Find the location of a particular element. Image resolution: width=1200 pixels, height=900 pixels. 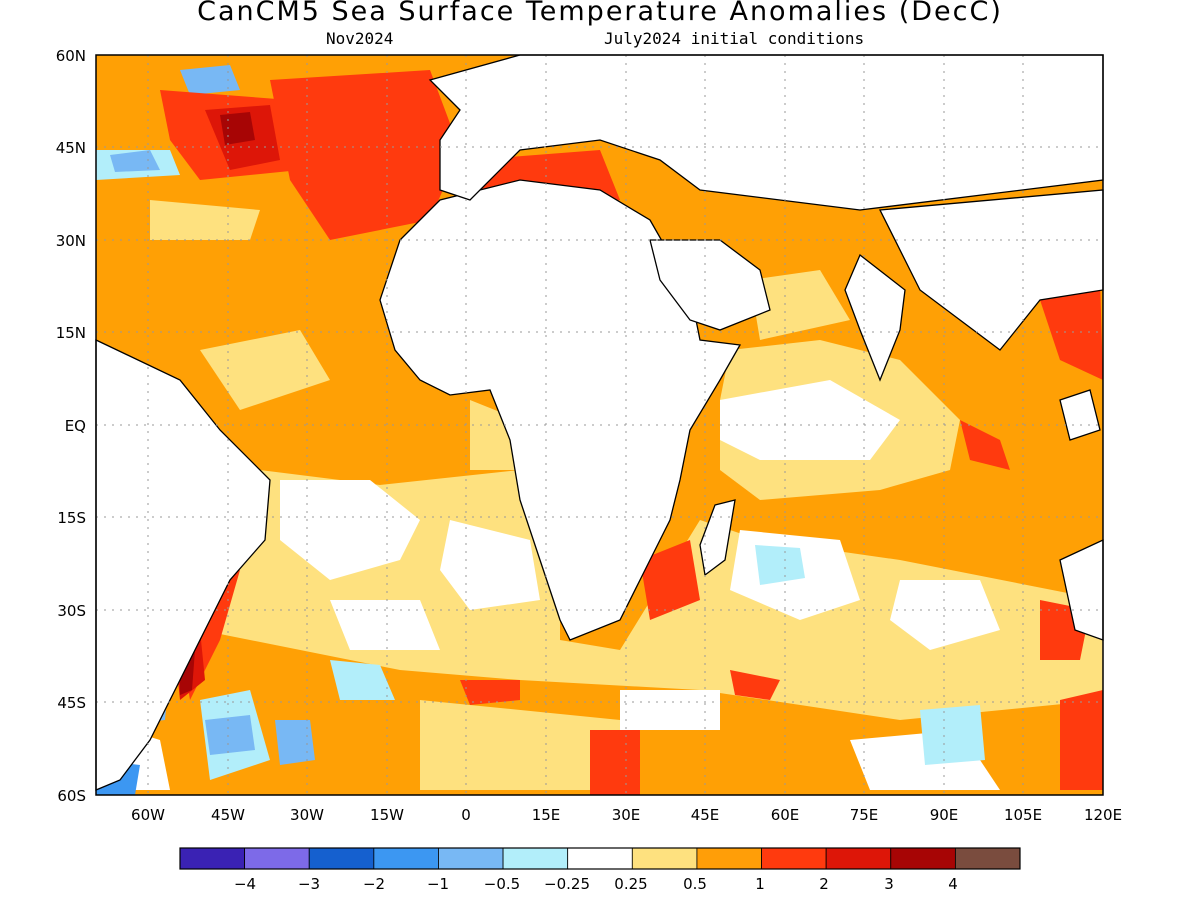

lat-label: EQ is located at coordinates (75, 426).